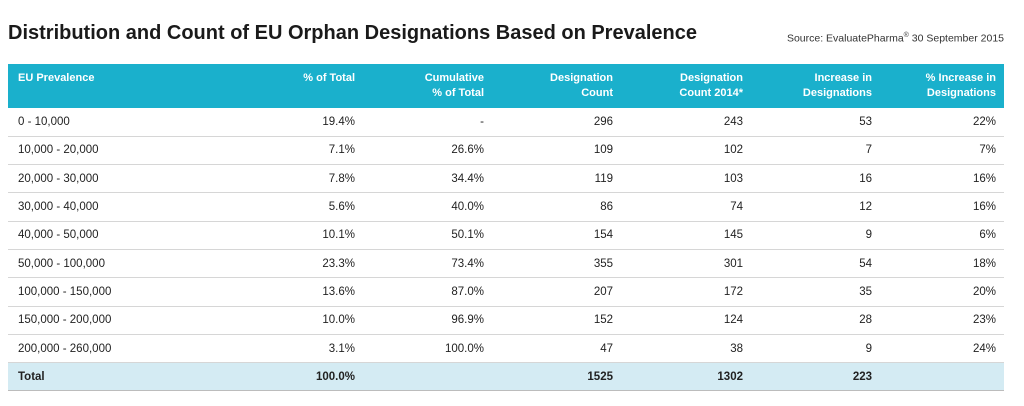 The height and width of the screenshot is (406, 1024). What do you see at coordinates (121, 377) in the screenshot?
I see `total-label-cell: Total` at bounding box center [121, 377].